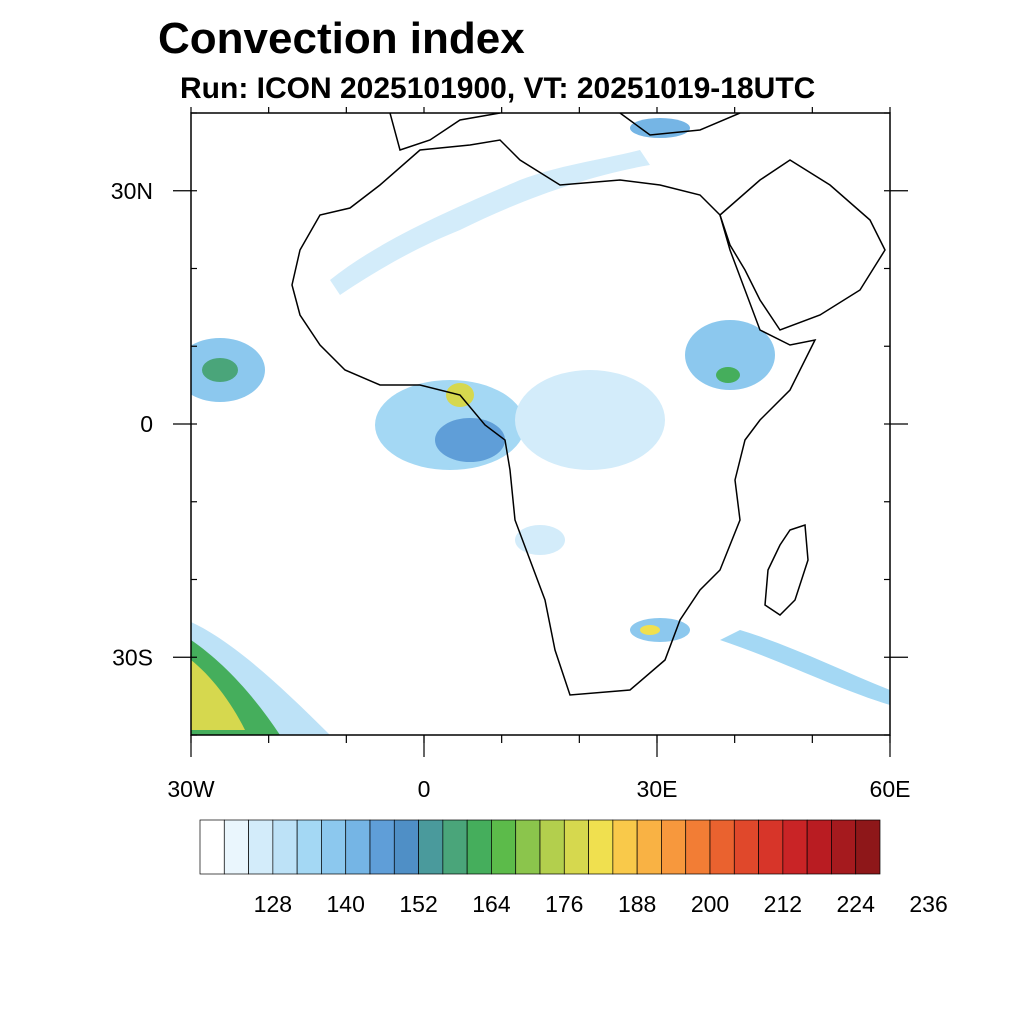  Describe the element at coordinates (928, 904) in the screenshot. I see `colorbar-label: 236` at that location.